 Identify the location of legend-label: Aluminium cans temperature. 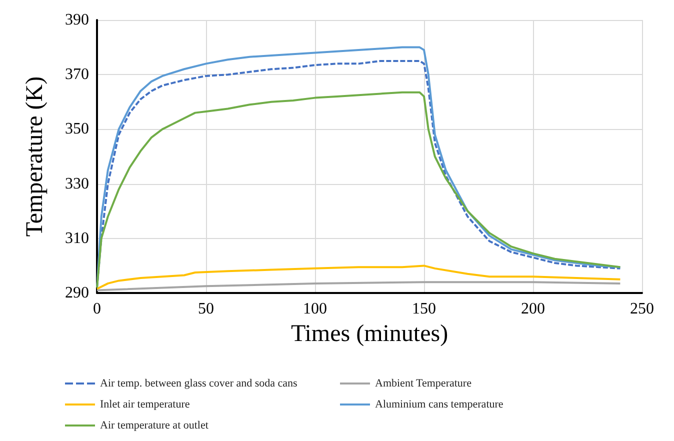
(439, 404).